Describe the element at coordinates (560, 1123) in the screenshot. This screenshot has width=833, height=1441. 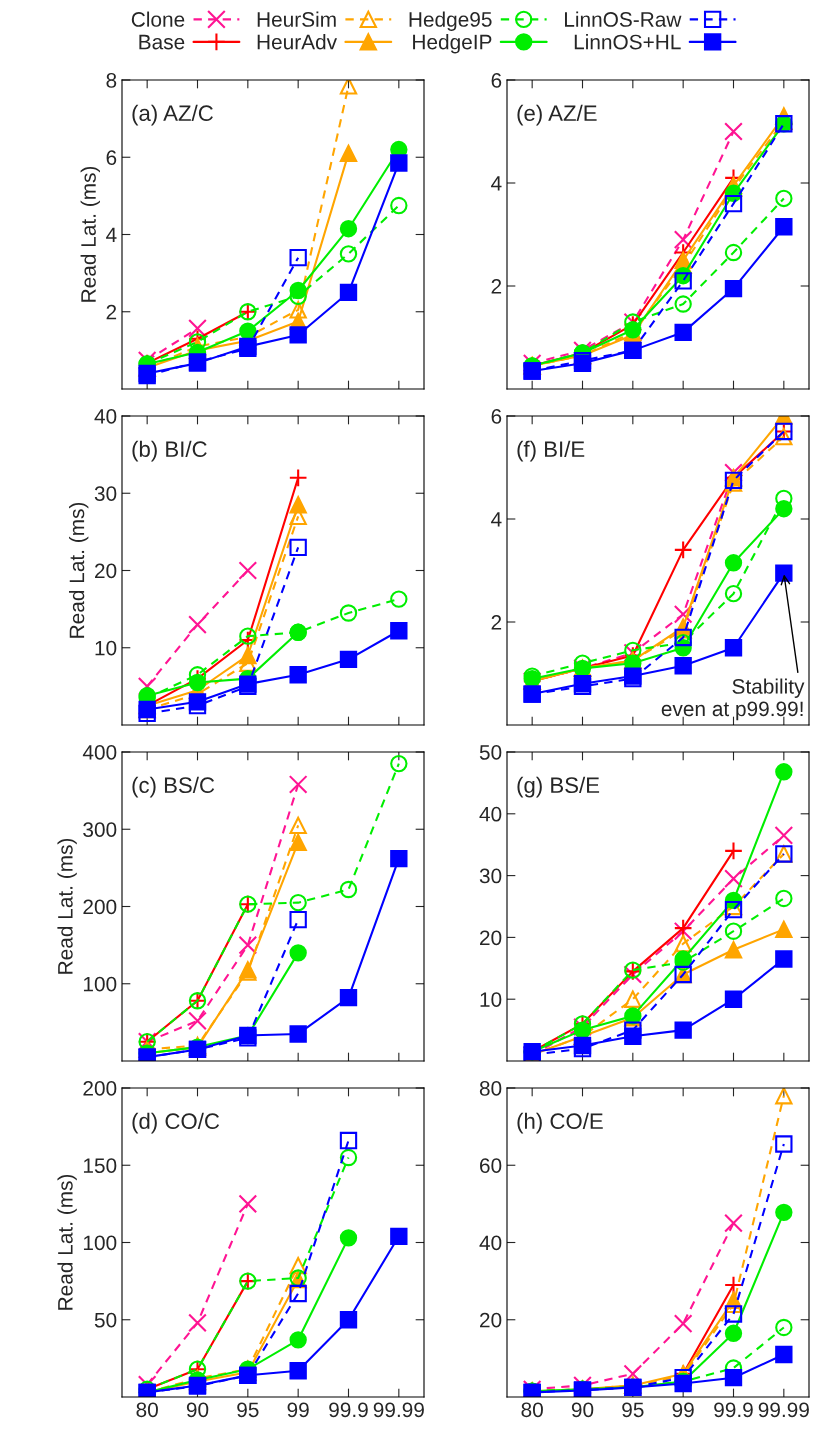
I see `text: (h) CO/E` at that location.